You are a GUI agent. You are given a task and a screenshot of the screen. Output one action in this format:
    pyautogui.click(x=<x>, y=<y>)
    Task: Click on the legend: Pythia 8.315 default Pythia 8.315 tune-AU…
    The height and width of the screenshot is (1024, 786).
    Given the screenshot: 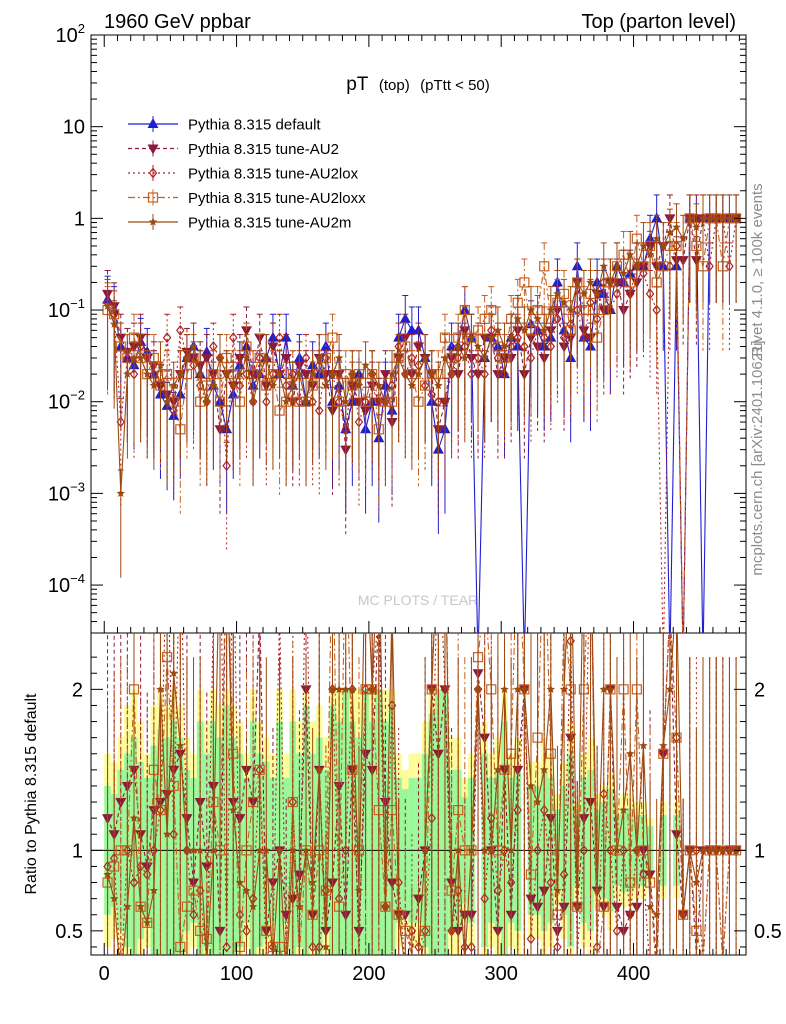 What is the action you would take?
    pyautogui.click(x=247, y=174)
    